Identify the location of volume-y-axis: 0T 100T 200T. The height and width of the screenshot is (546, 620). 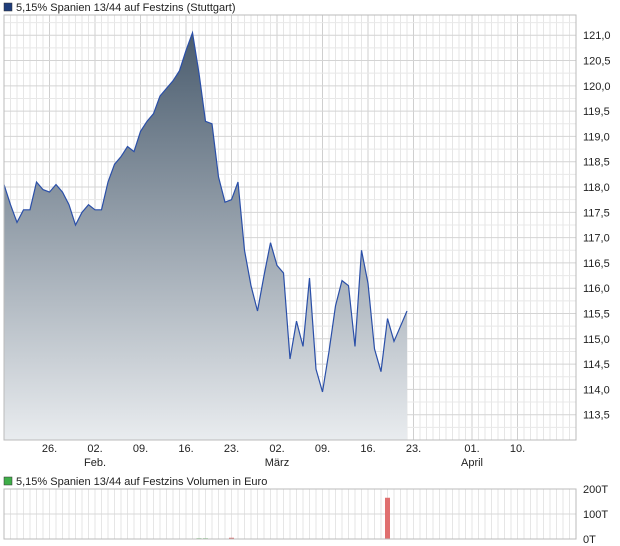
(595, 515).